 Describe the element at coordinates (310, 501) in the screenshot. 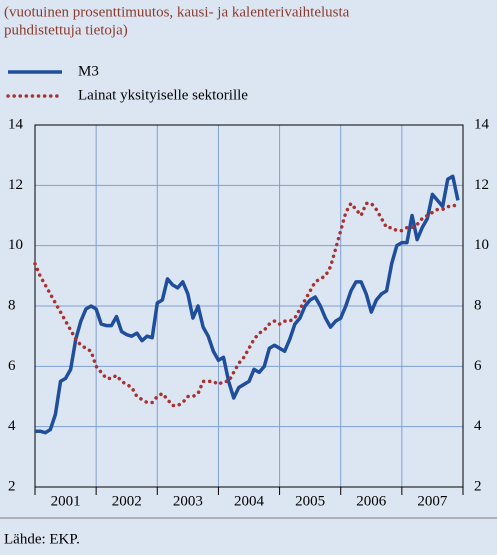

I see `x-tick-label: 2005` at that location.